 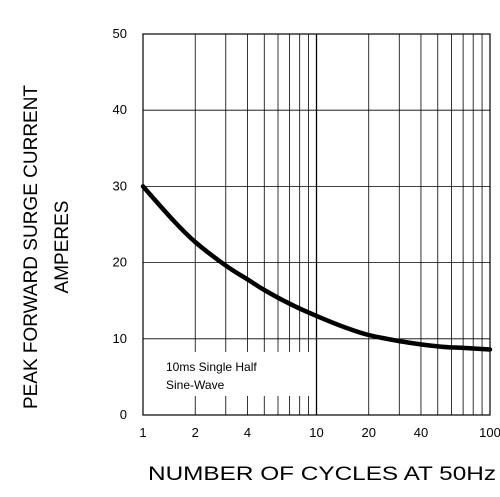 I want to click on annotation-line-2: Sine-Wave, so click(x=195, y=385).